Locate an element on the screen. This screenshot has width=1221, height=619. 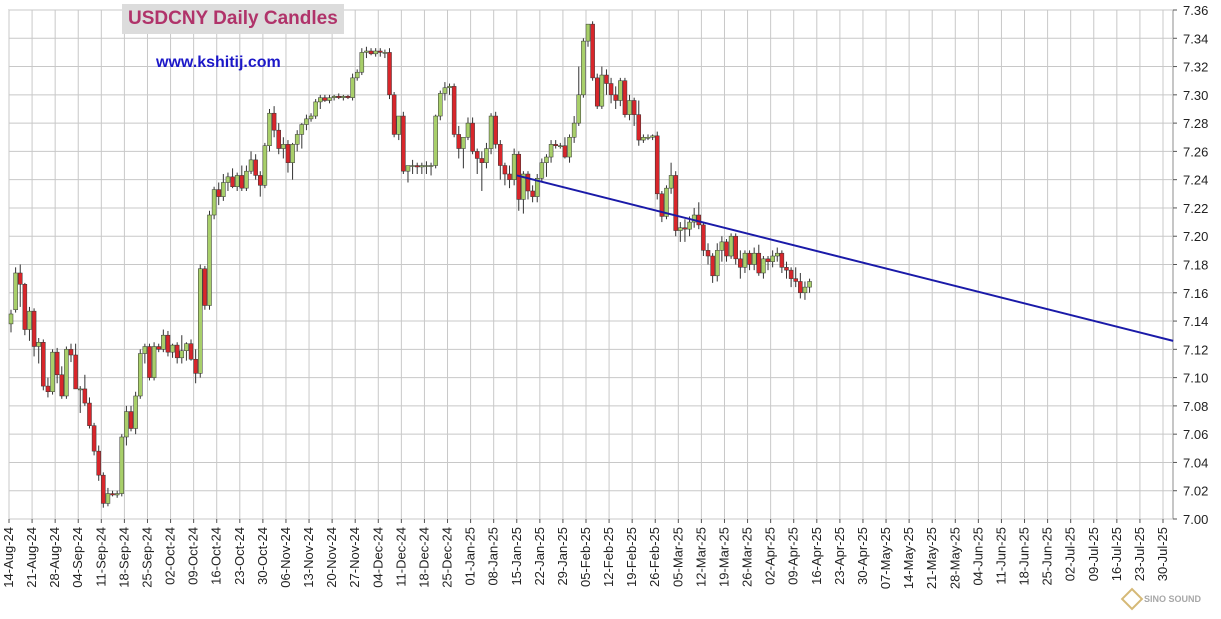
x-tick-label: 01-Jan-25 is located at coordinates (470, 556).